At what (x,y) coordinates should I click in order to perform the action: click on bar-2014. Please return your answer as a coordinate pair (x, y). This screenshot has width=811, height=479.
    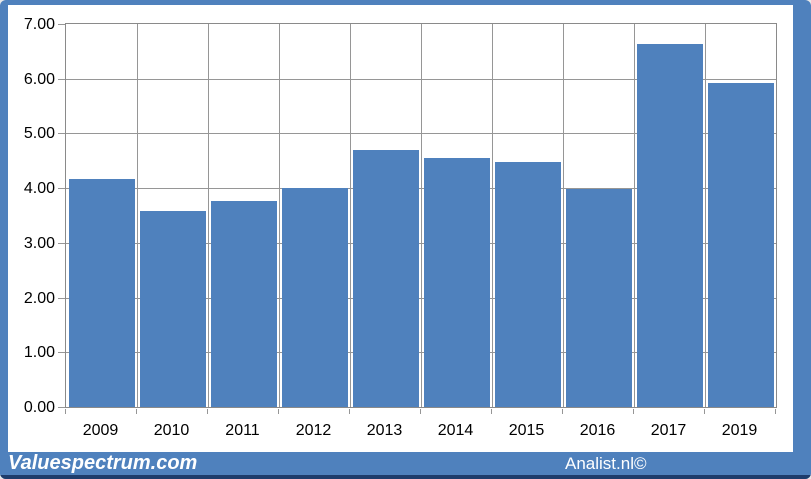
    Looking at the image, I should click on (456, 282).